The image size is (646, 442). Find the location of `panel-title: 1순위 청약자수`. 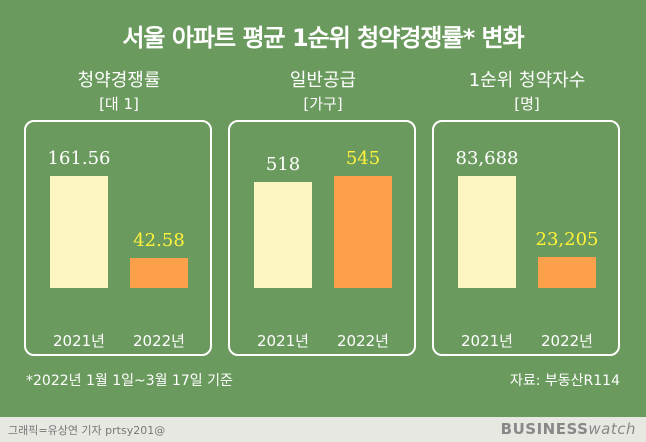

panel-title: 1순위 청약자수 is located at coordinates (527, 80).